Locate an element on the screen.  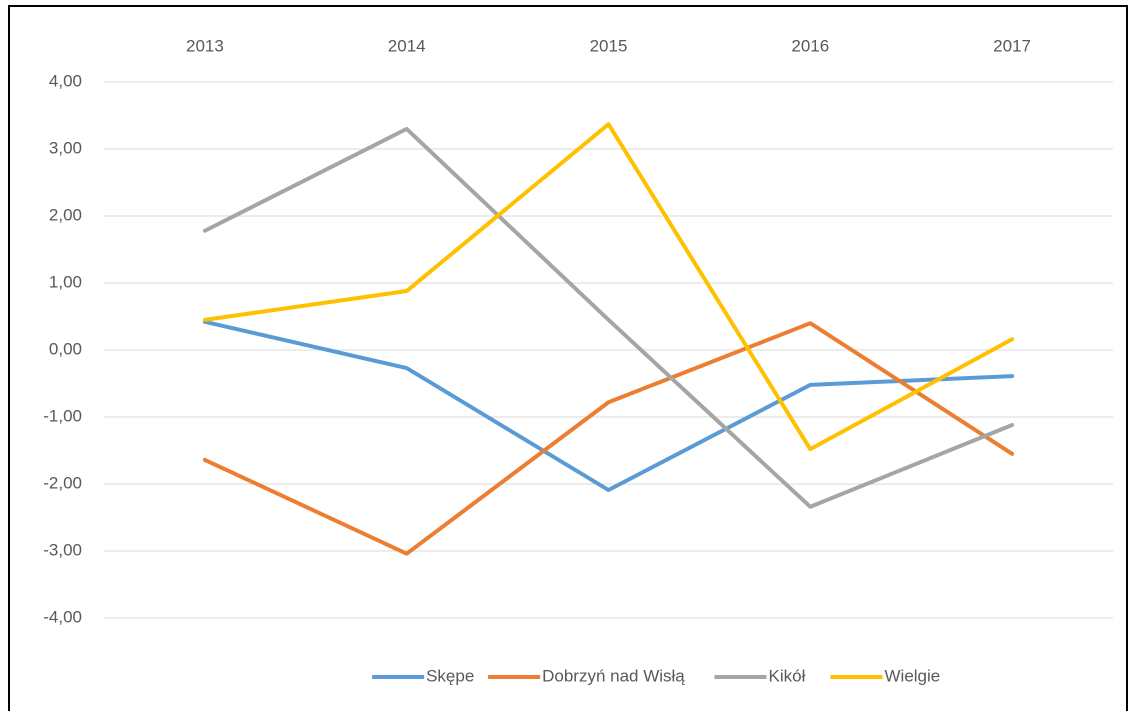
y-tick-label: -2,00 is located at coordinates (62, 482).